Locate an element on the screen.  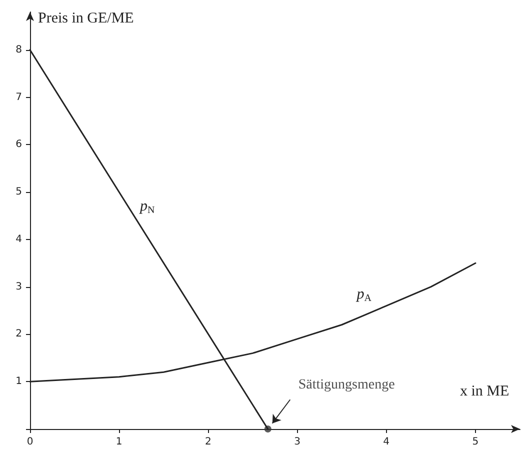
x-tick-label: 5 is located at coordinates (475, 442).